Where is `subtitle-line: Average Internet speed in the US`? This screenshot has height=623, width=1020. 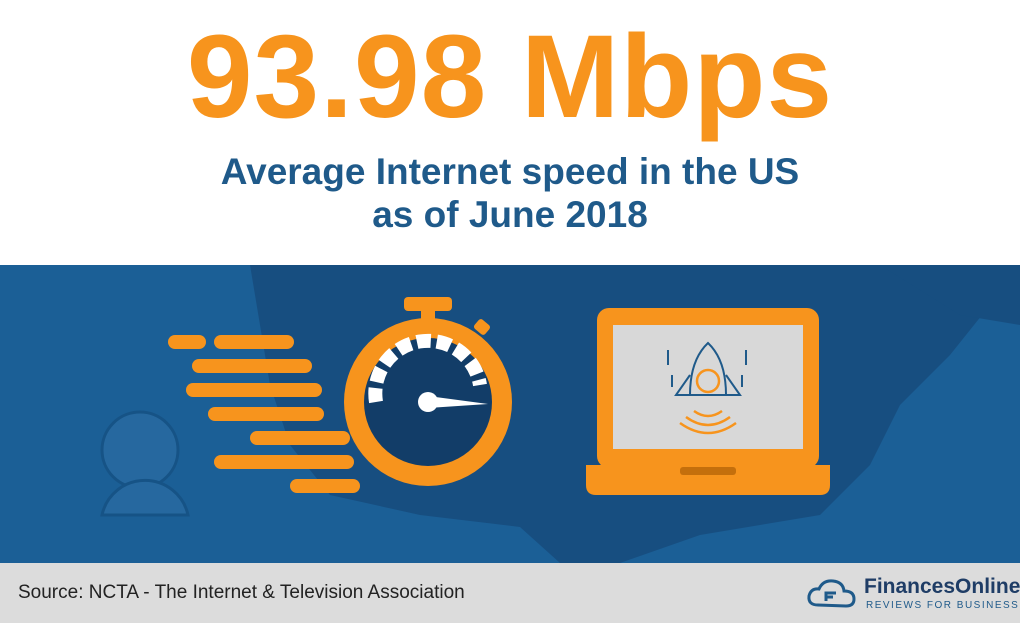 subtitle-line: Average Internet speed in the US is located at coordinates (510, 171).